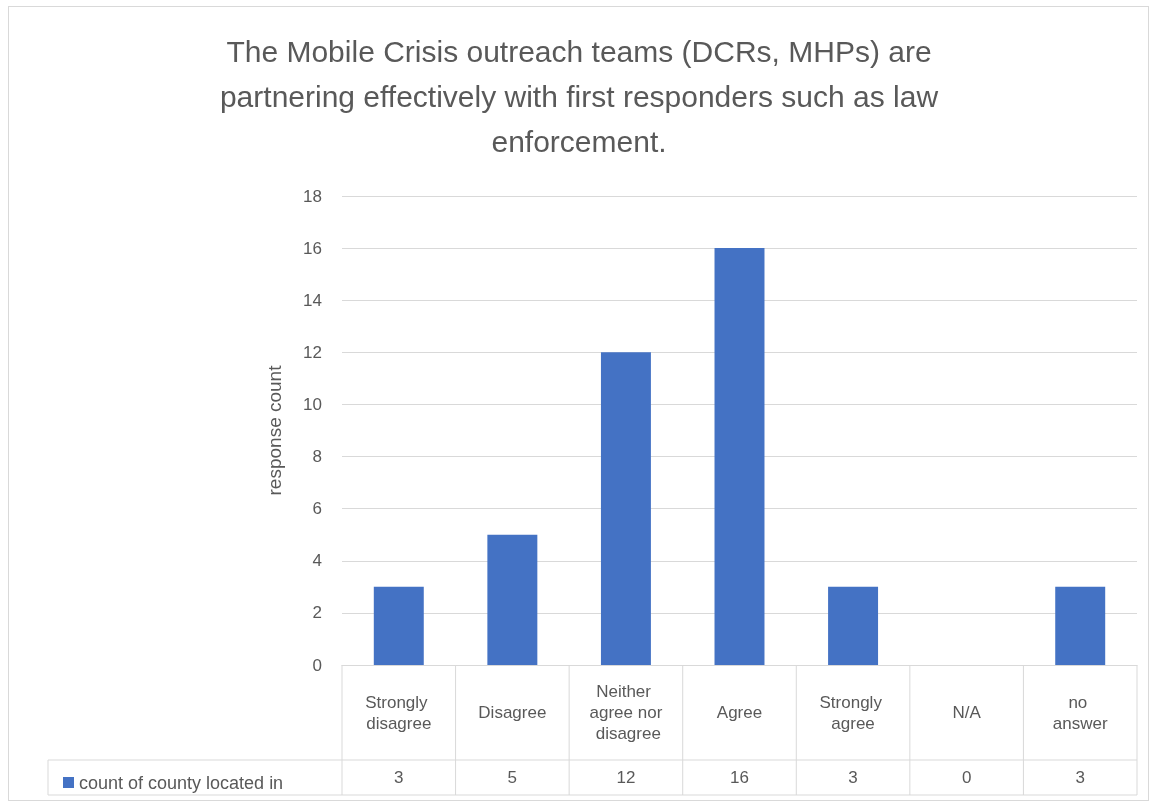 This screenshot has height=808, width=1158. I want to click on x-tick-label: Strongly agree, so click(853, 712).